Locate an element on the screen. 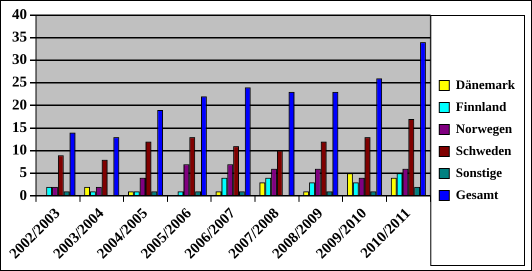 This screenshot has width=532, height=271. legend-label: Dänemark is located at coordinates (486, 84).